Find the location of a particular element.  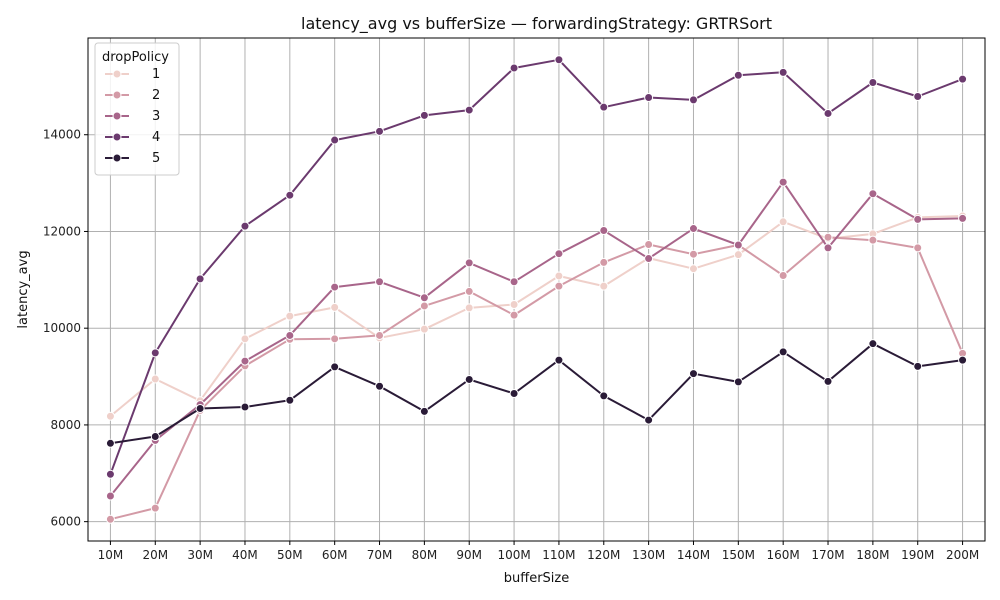

y-axis-ticks: 6000 8000 10000 12000 14000 is located at coordinates (65, 328).